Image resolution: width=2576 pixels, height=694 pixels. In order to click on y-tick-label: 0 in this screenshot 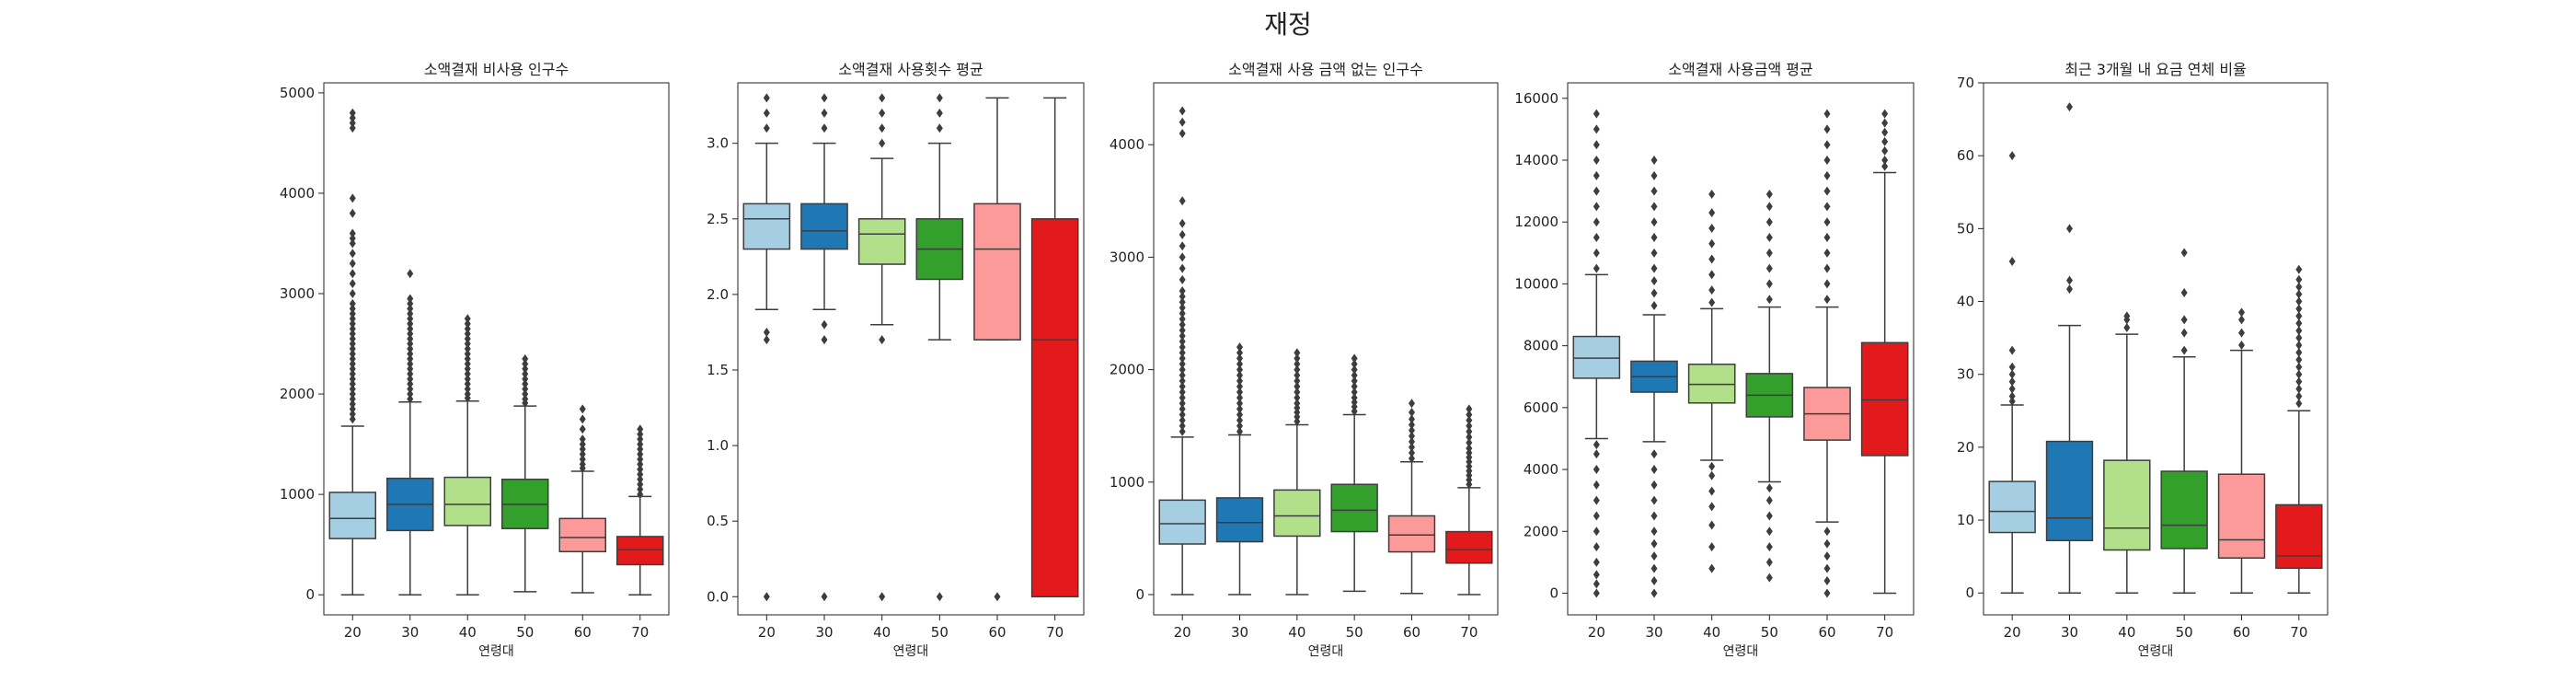, I will do `click(1970, 592)`.